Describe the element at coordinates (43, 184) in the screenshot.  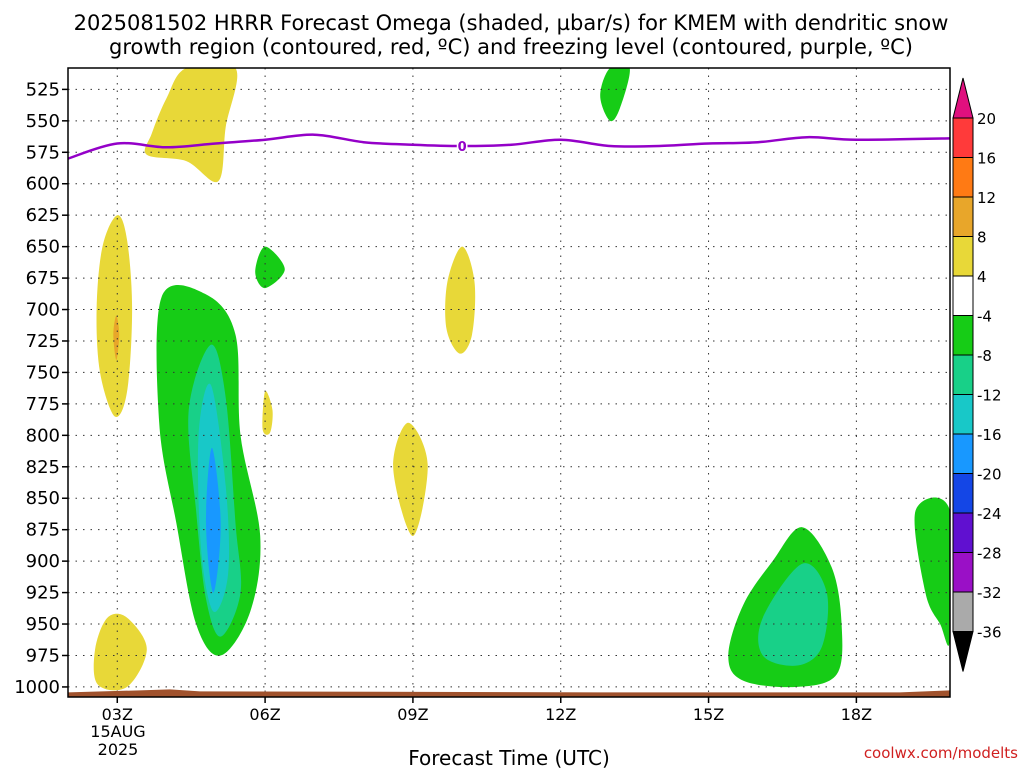
I see `y-tick-label-600: 600` at that location.